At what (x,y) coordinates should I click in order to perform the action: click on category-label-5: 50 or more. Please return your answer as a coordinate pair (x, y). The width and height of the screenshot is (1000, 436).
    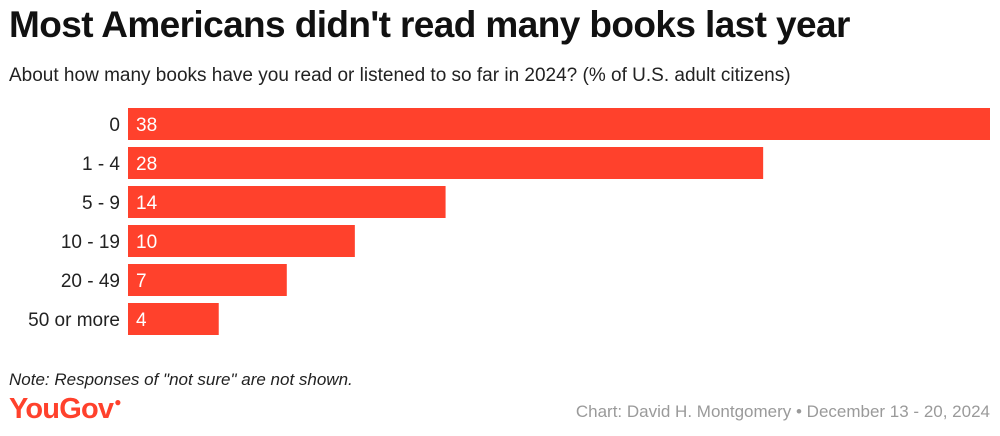
    Looking at the image, I should click on (74, 320).